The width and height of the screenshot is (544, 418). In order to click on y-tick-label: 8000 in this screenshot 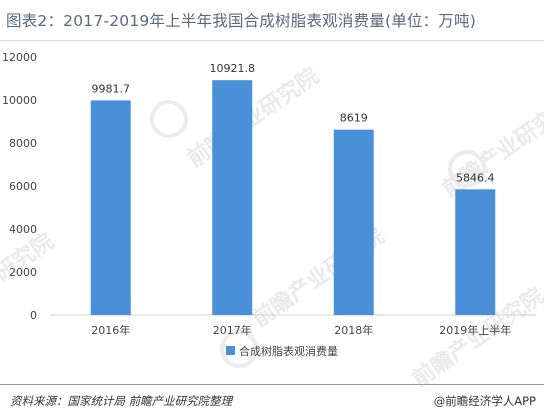, I will do `click(23, 143)`.